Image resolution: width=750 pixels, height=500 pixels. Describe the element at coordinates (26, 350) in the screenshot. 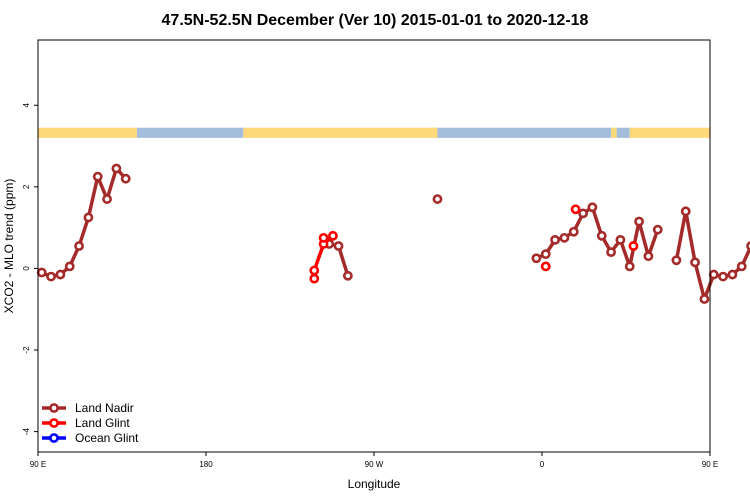

I see `y-tick-label: -2` at that location.